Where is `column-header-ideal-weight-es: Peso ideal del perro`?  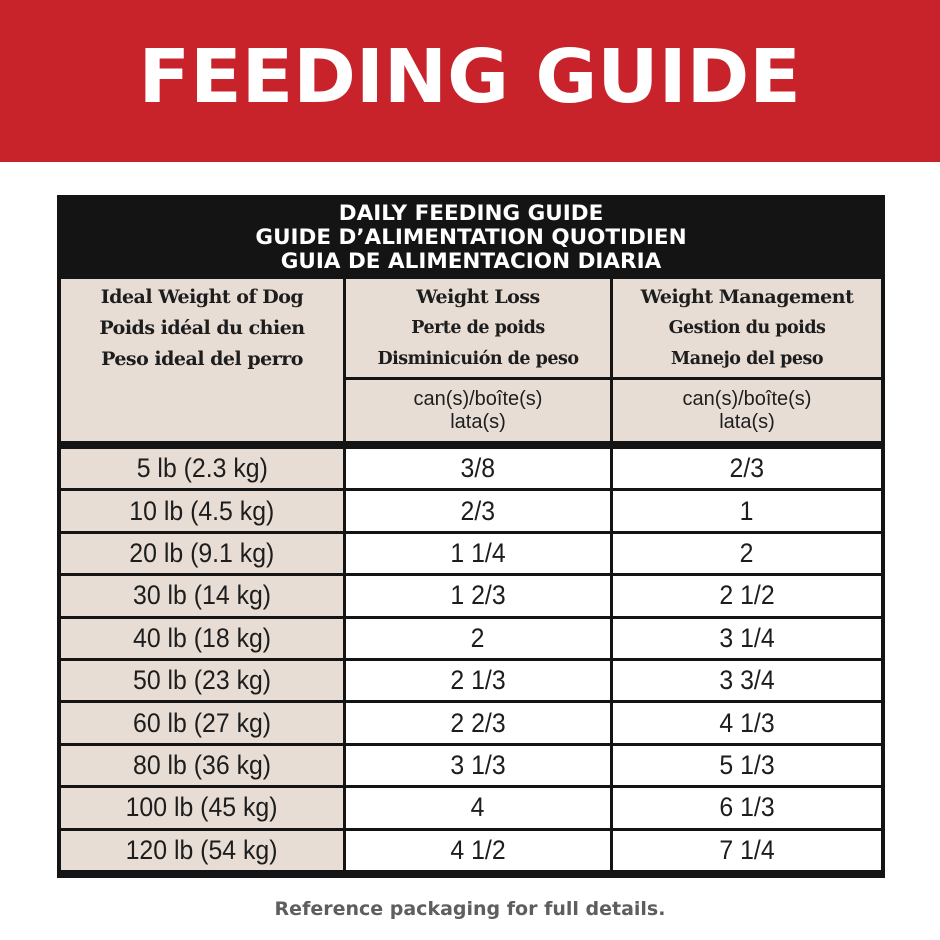 column-header-ideal-weight-es: Peso ideal del perro is located at coordinates (202, 359).